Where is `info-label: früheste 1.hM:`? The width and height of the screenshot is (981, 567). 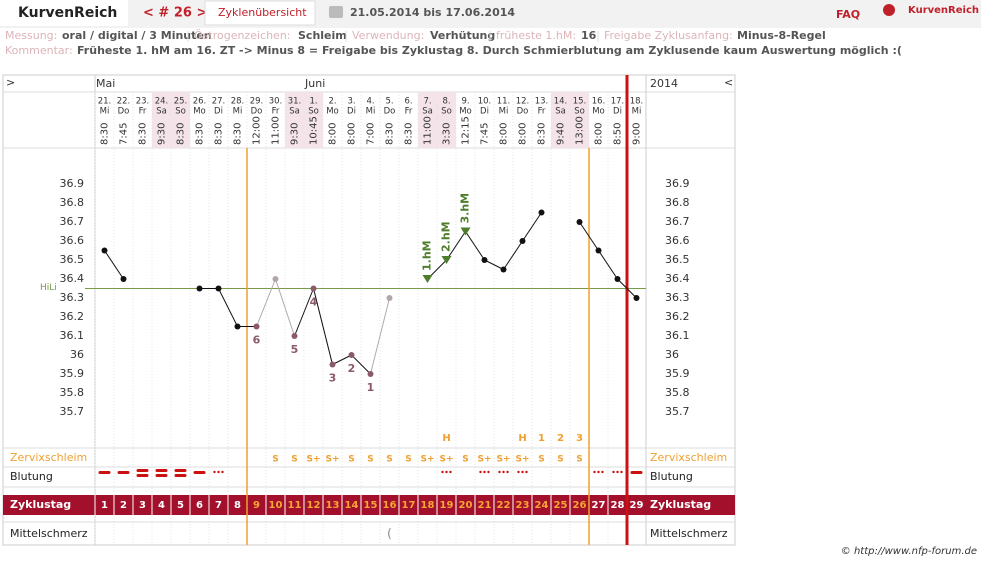 info-label: früheste 1.hM: is located at coordinates (536, 35).